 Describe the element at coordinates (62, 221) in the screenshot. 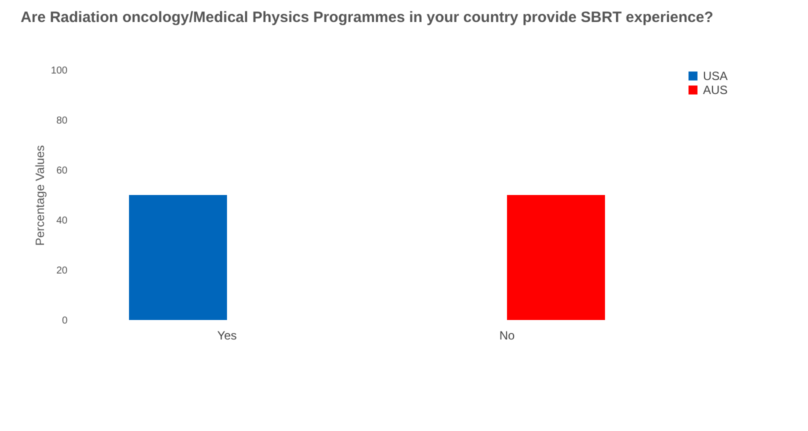

I see `y-tick-label: 40` at that location.